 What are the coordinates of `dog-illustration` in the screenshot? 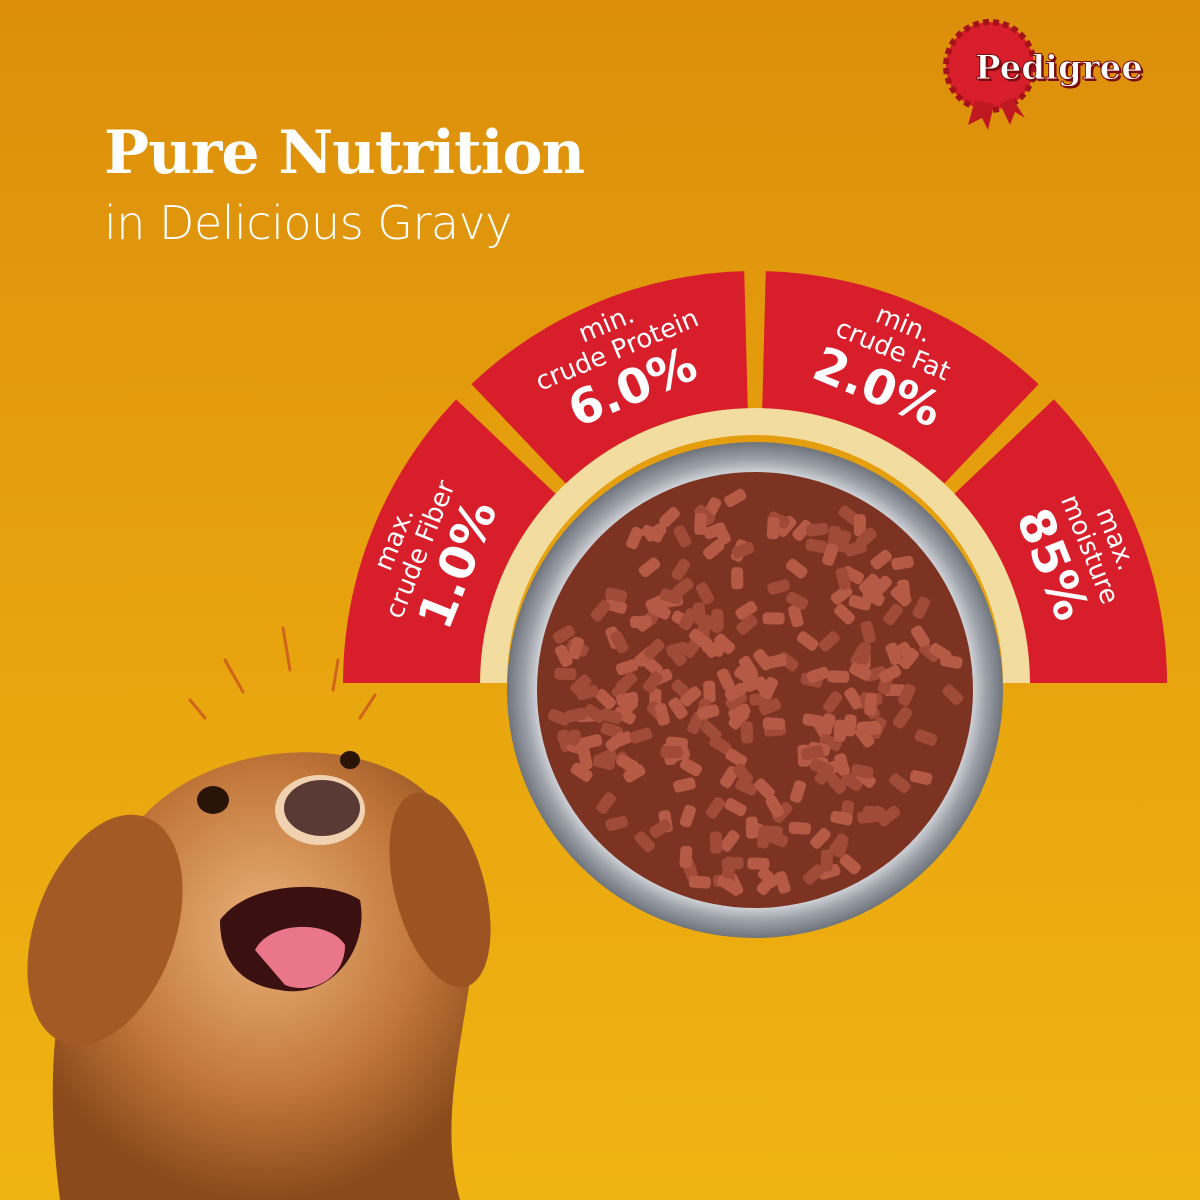 It's located at (259, 975).